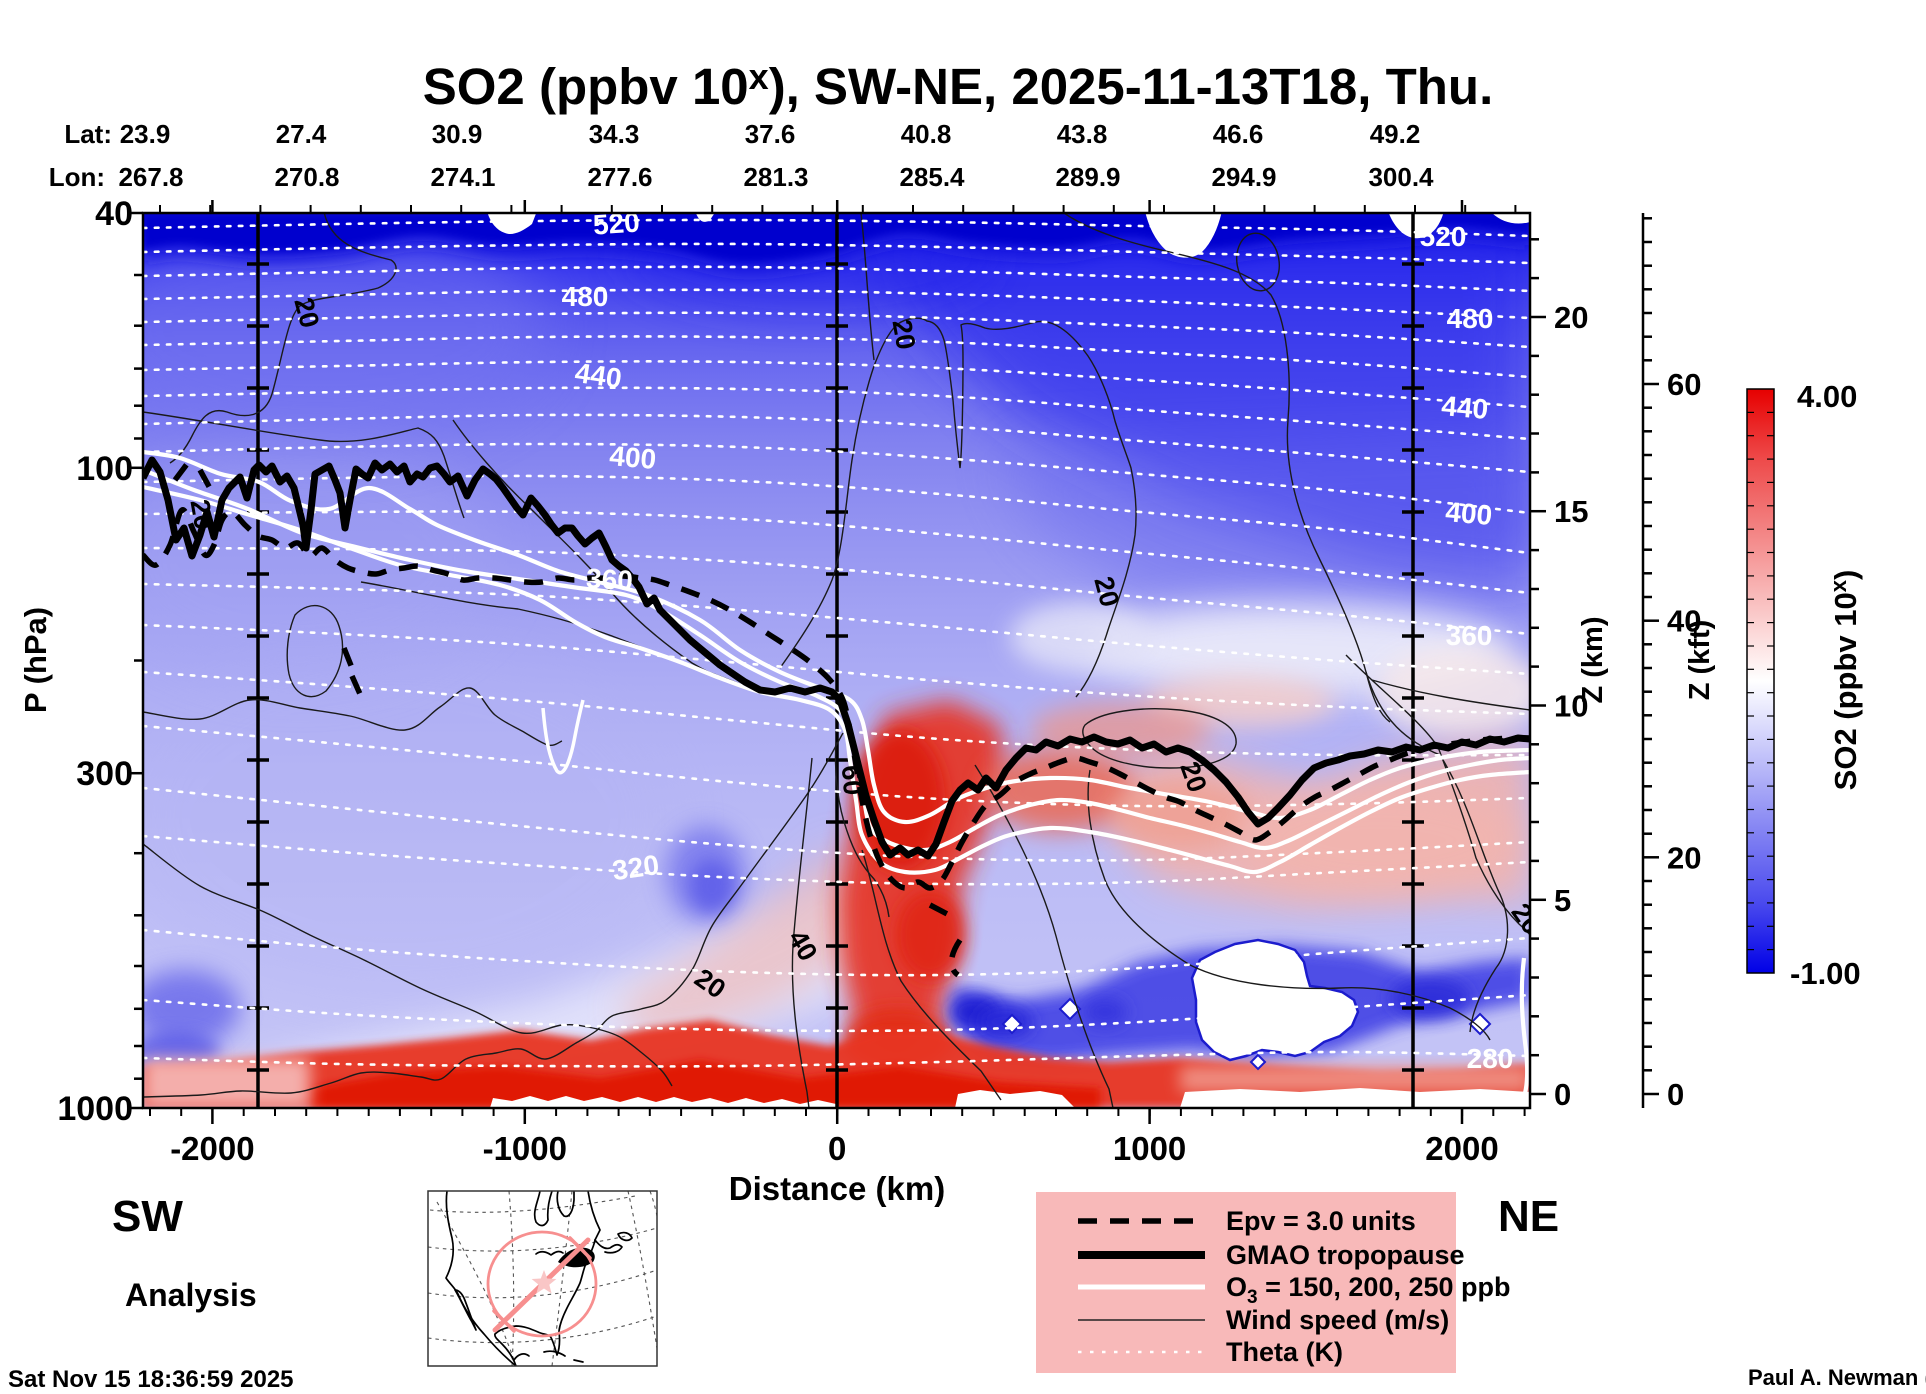 The image size is (1926, 1394). I want to click on svg-text: 267.8, so click(150, 177).